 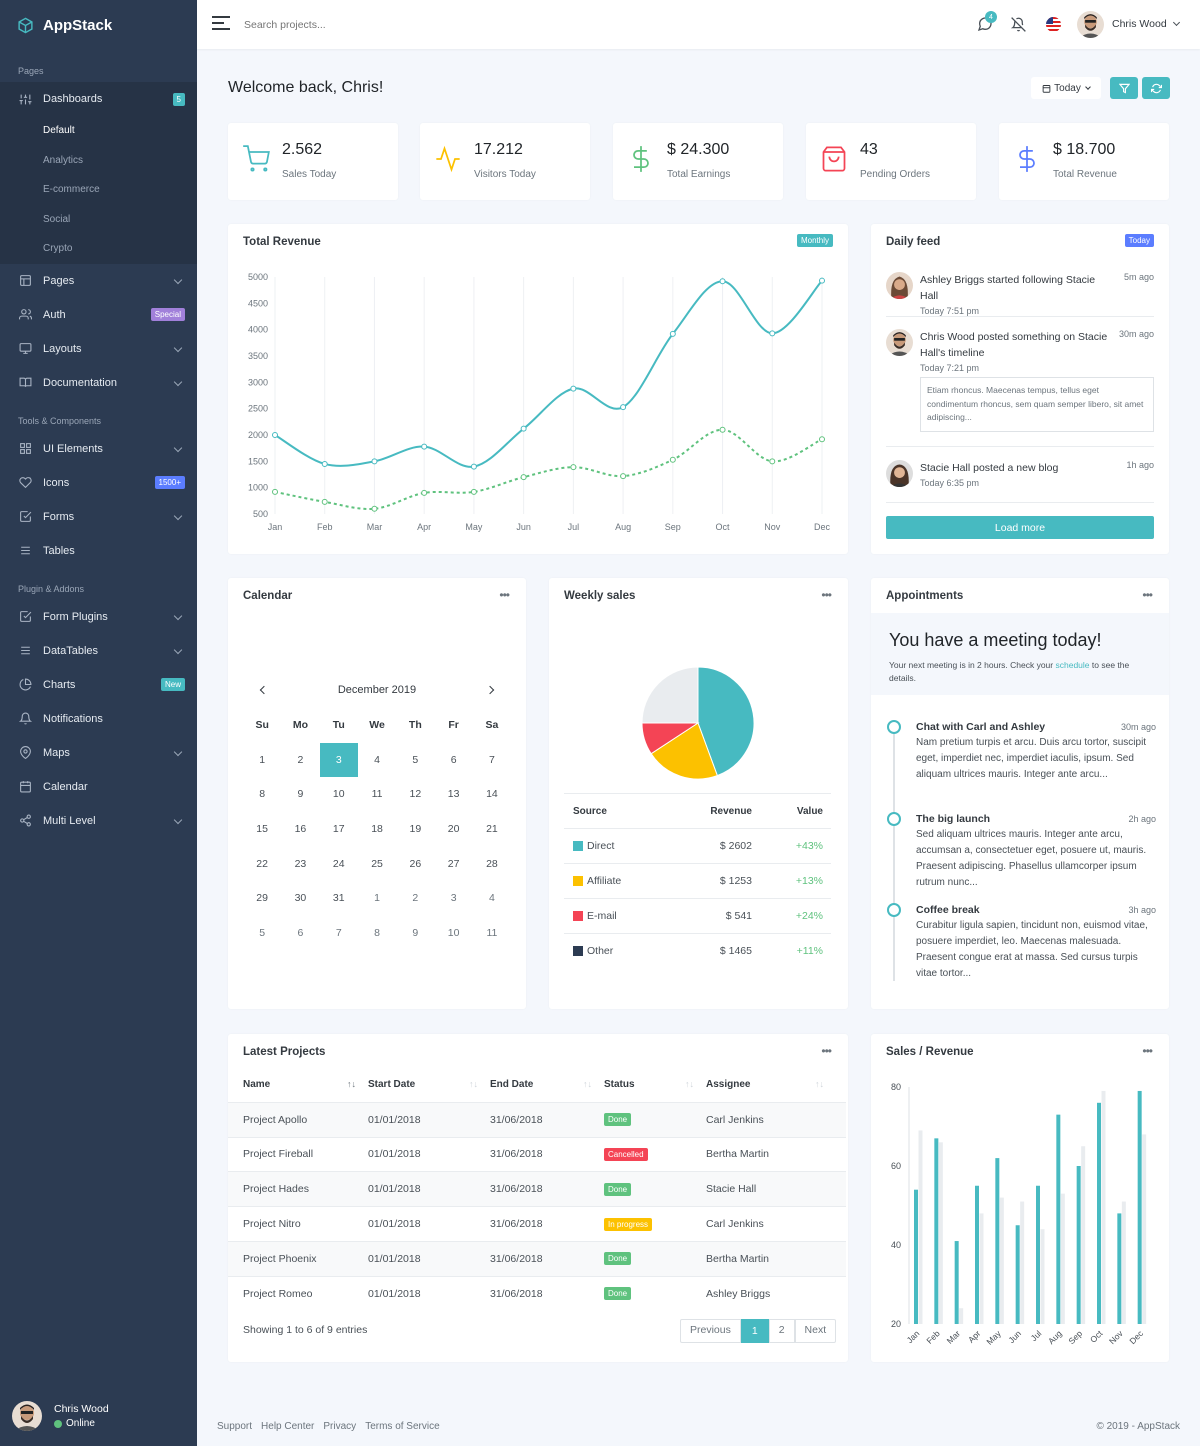 I want to click on calendar-day: 13, so click(x=453, y=794).